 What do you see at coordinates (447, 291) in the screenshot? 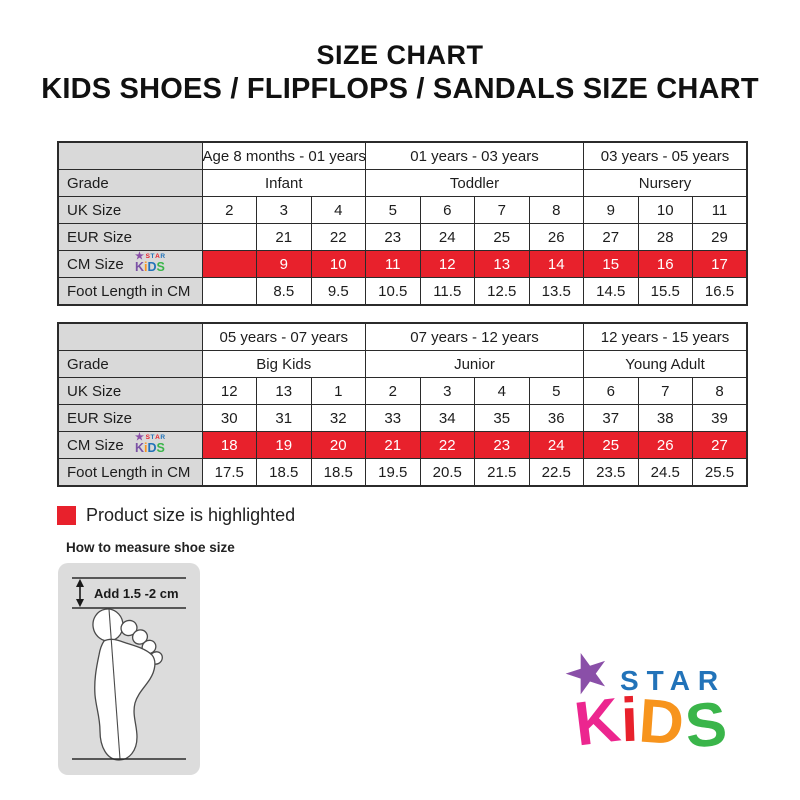
I see `cell-text: 11.5` at bounding box center [447, 291].